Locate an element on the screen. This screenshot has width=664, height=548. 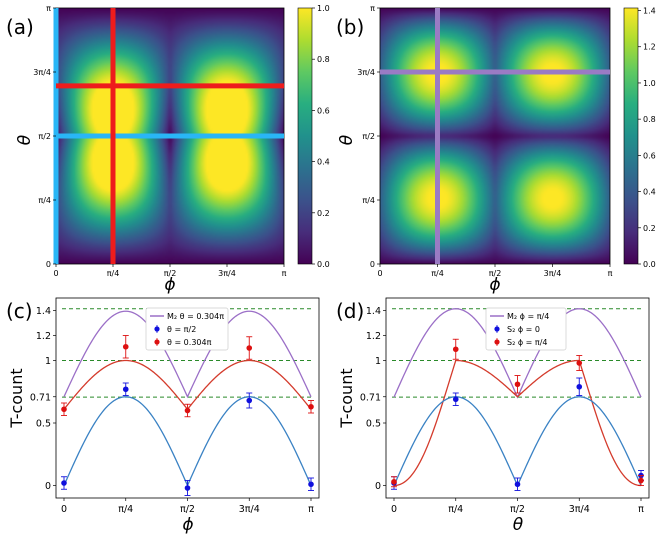
colorbar-tick-label-a: 0.6 is located at coordinates (323, 110).